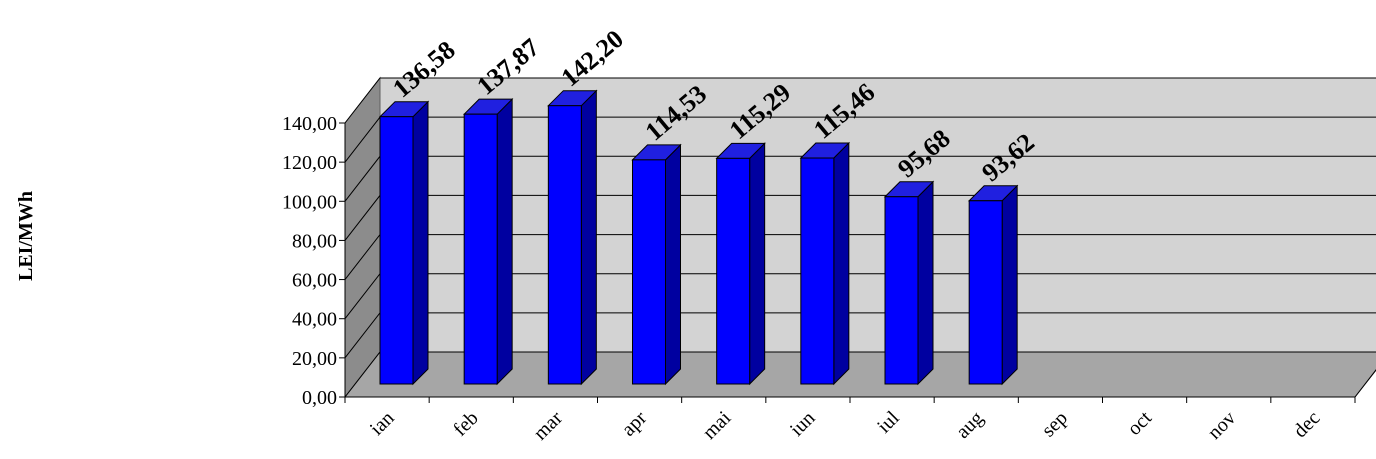 Image resolution: width=1376 pixels, height=459 pixels. What do you see at coordinates (803, 424) in the screenshot?
I see `x-tick-label: iun` at bounding box center [803, 424].